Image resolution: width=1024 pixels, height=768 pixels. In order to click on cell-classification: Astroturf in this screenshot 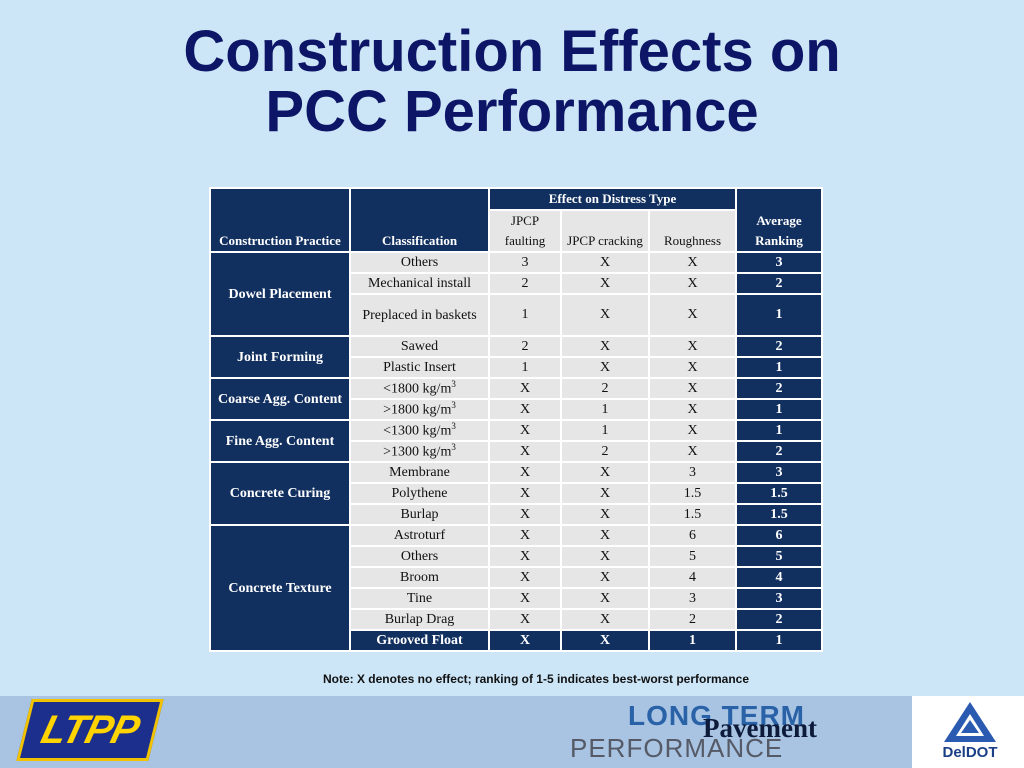, I will do `click(419, 535)`.